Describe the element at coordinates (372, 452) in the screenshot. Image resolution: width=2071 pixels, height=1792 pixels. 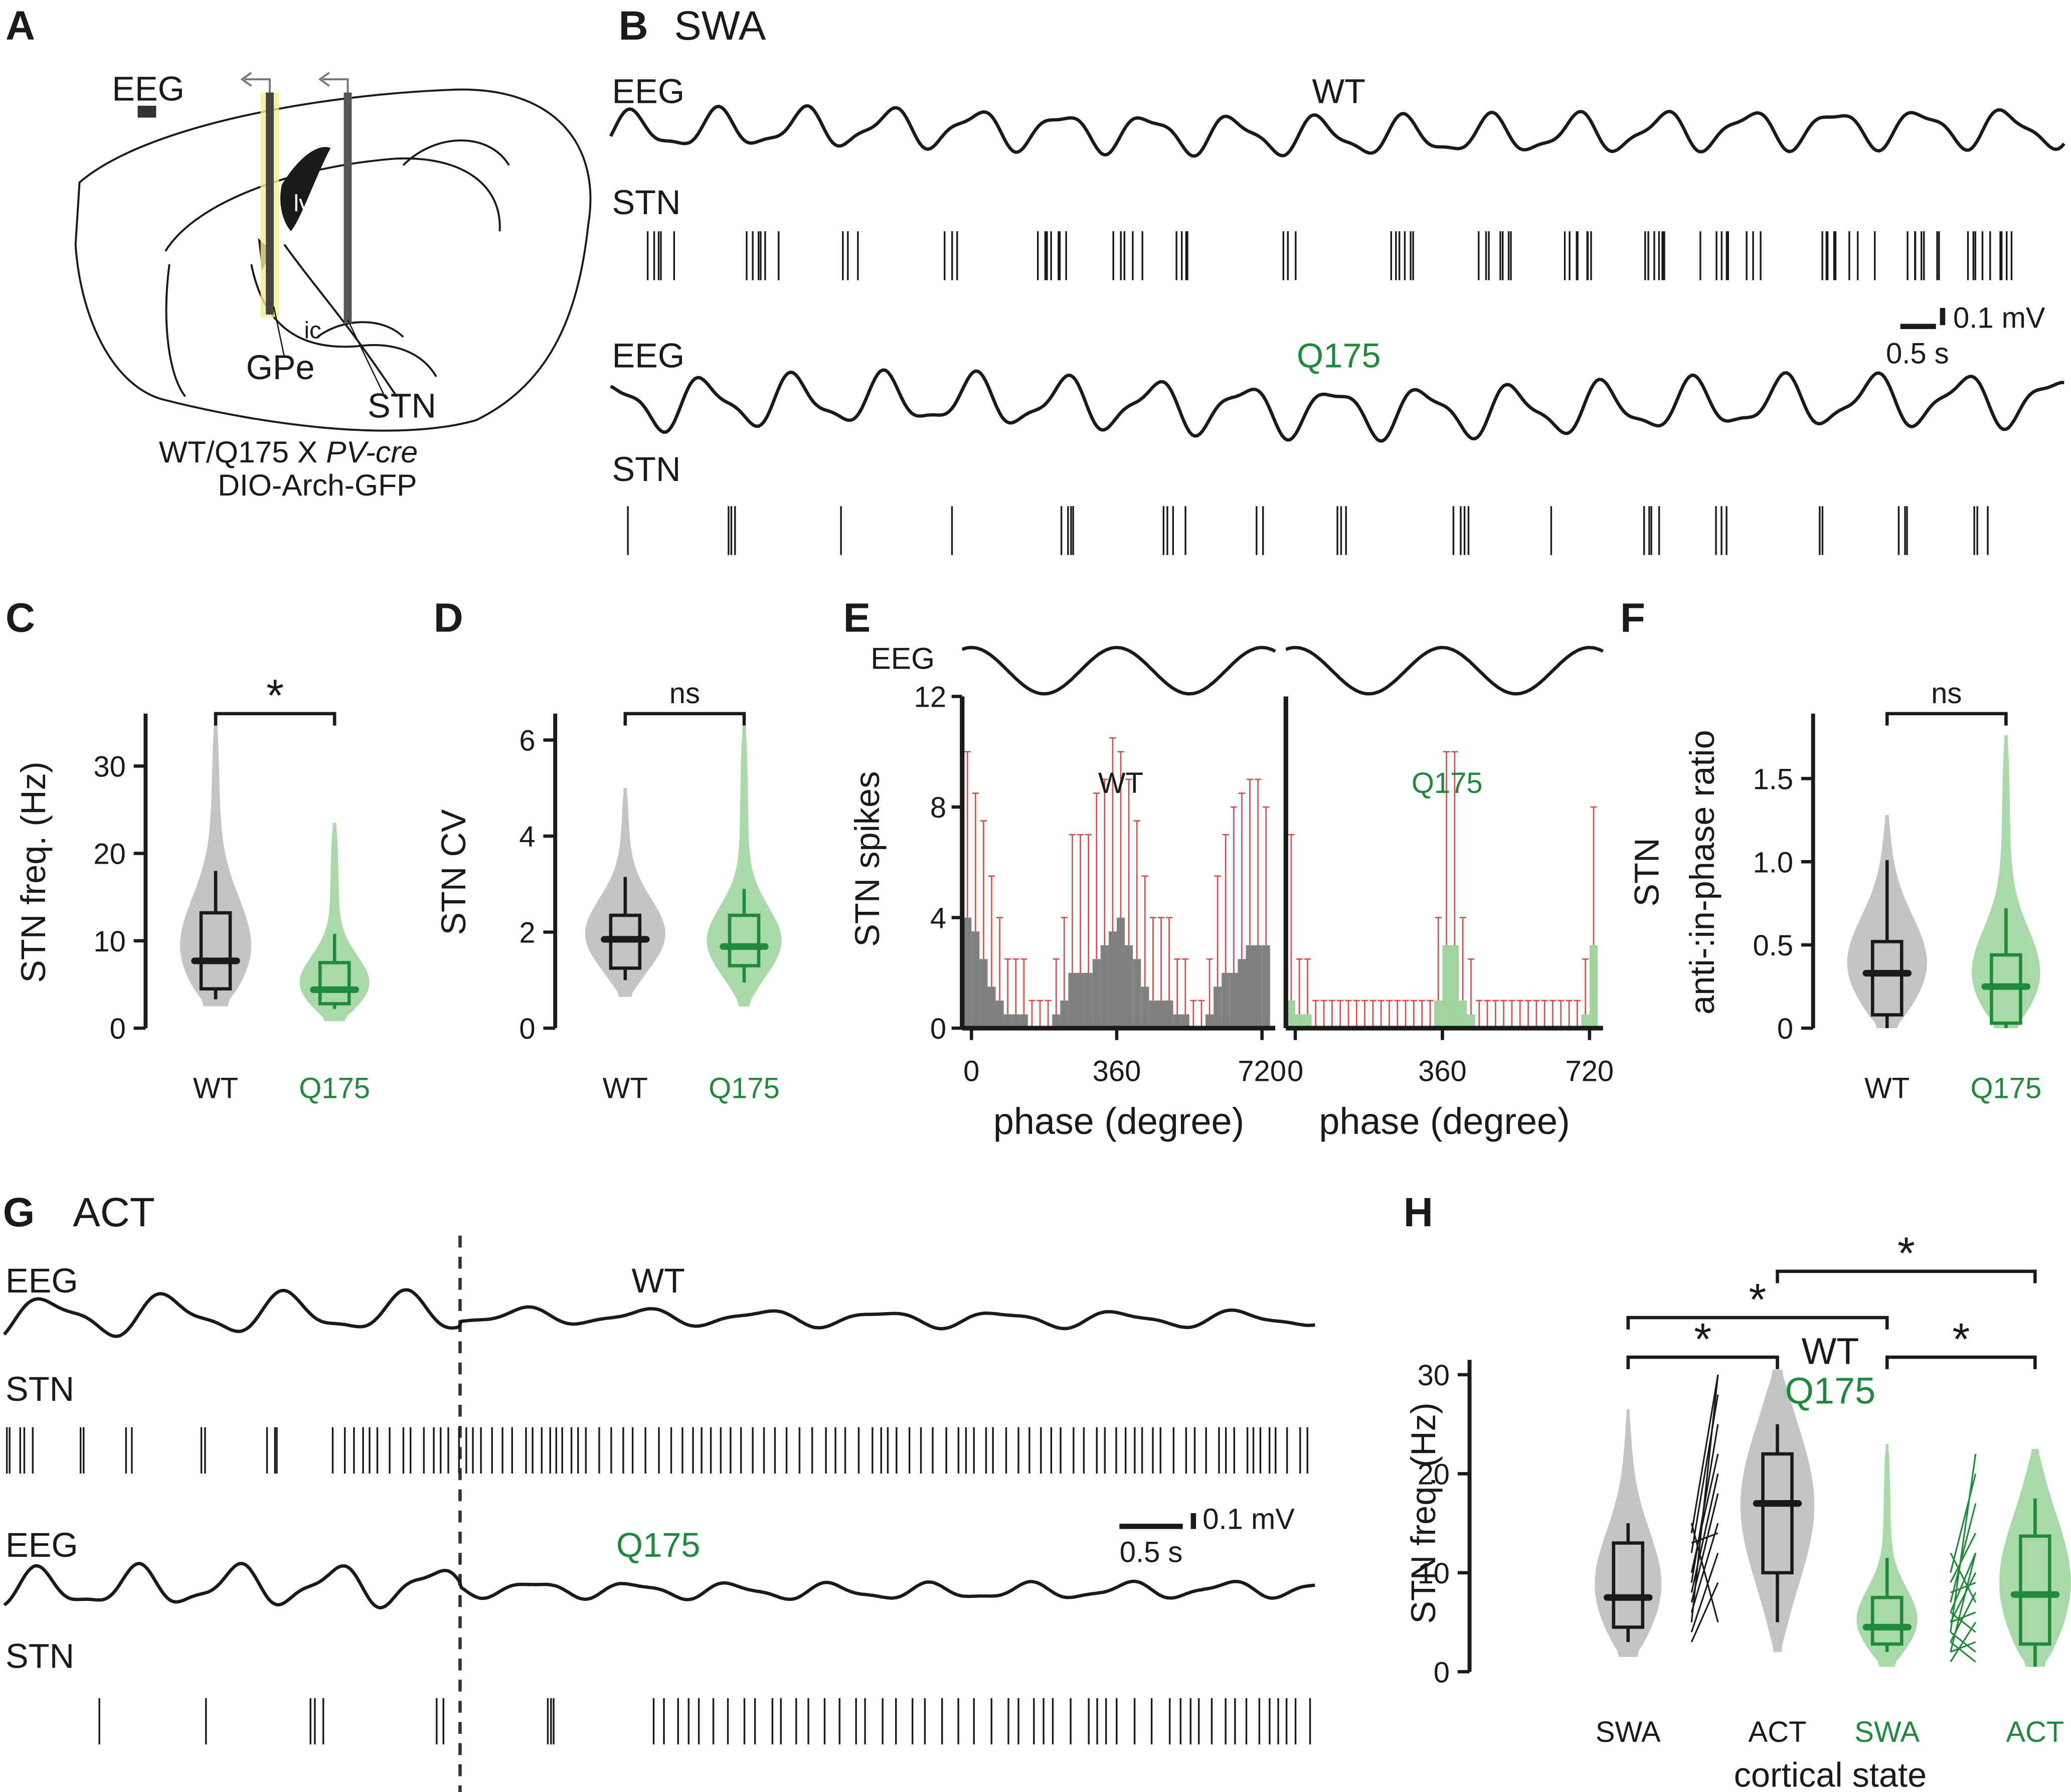
I see `genotype-text: PV-cre` at that location.